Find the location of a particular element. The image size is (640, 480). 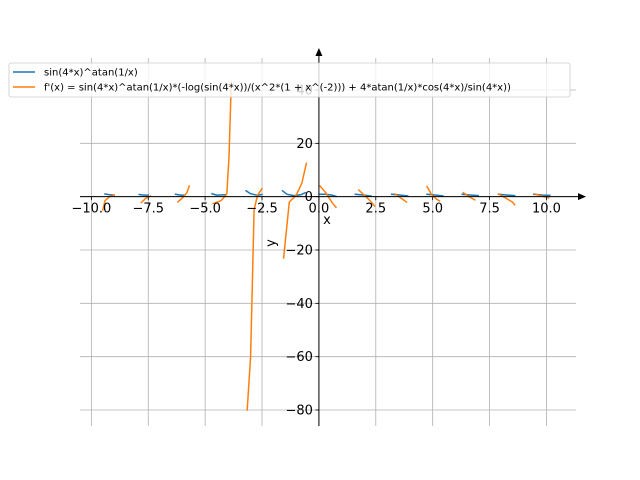

y-tick-label-3: −20 is located at coordinates (298, 251).